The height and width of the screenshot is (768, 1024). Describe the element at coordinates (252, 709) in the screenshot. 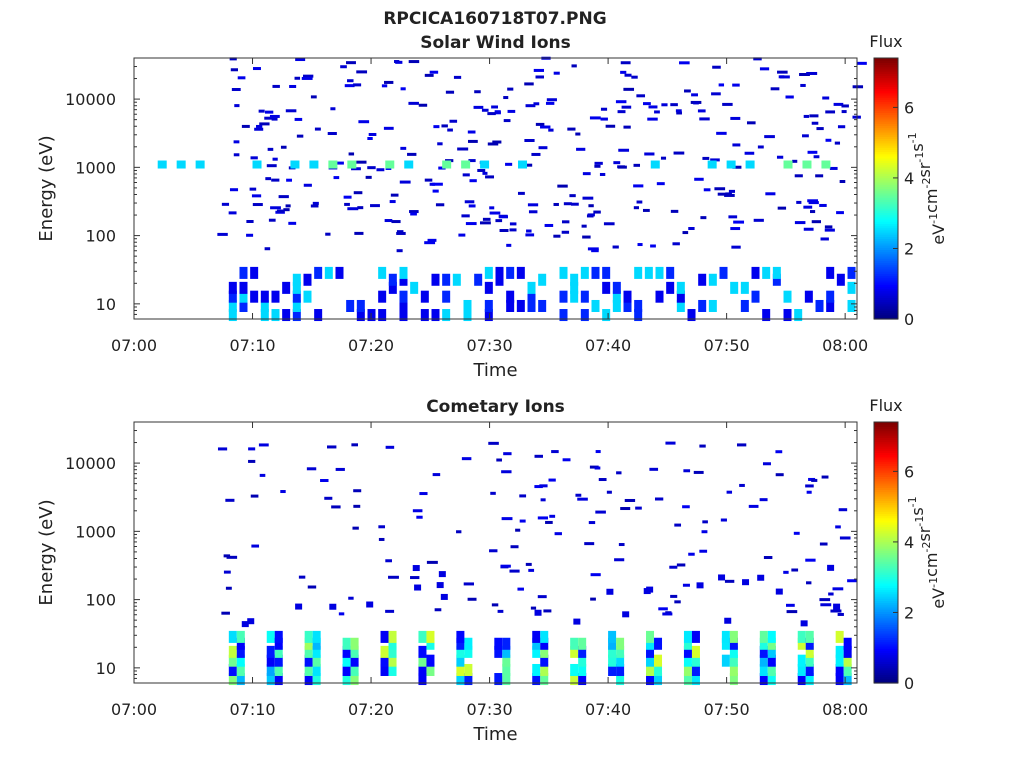

I see `x-tick-label: 07:10` at that location.